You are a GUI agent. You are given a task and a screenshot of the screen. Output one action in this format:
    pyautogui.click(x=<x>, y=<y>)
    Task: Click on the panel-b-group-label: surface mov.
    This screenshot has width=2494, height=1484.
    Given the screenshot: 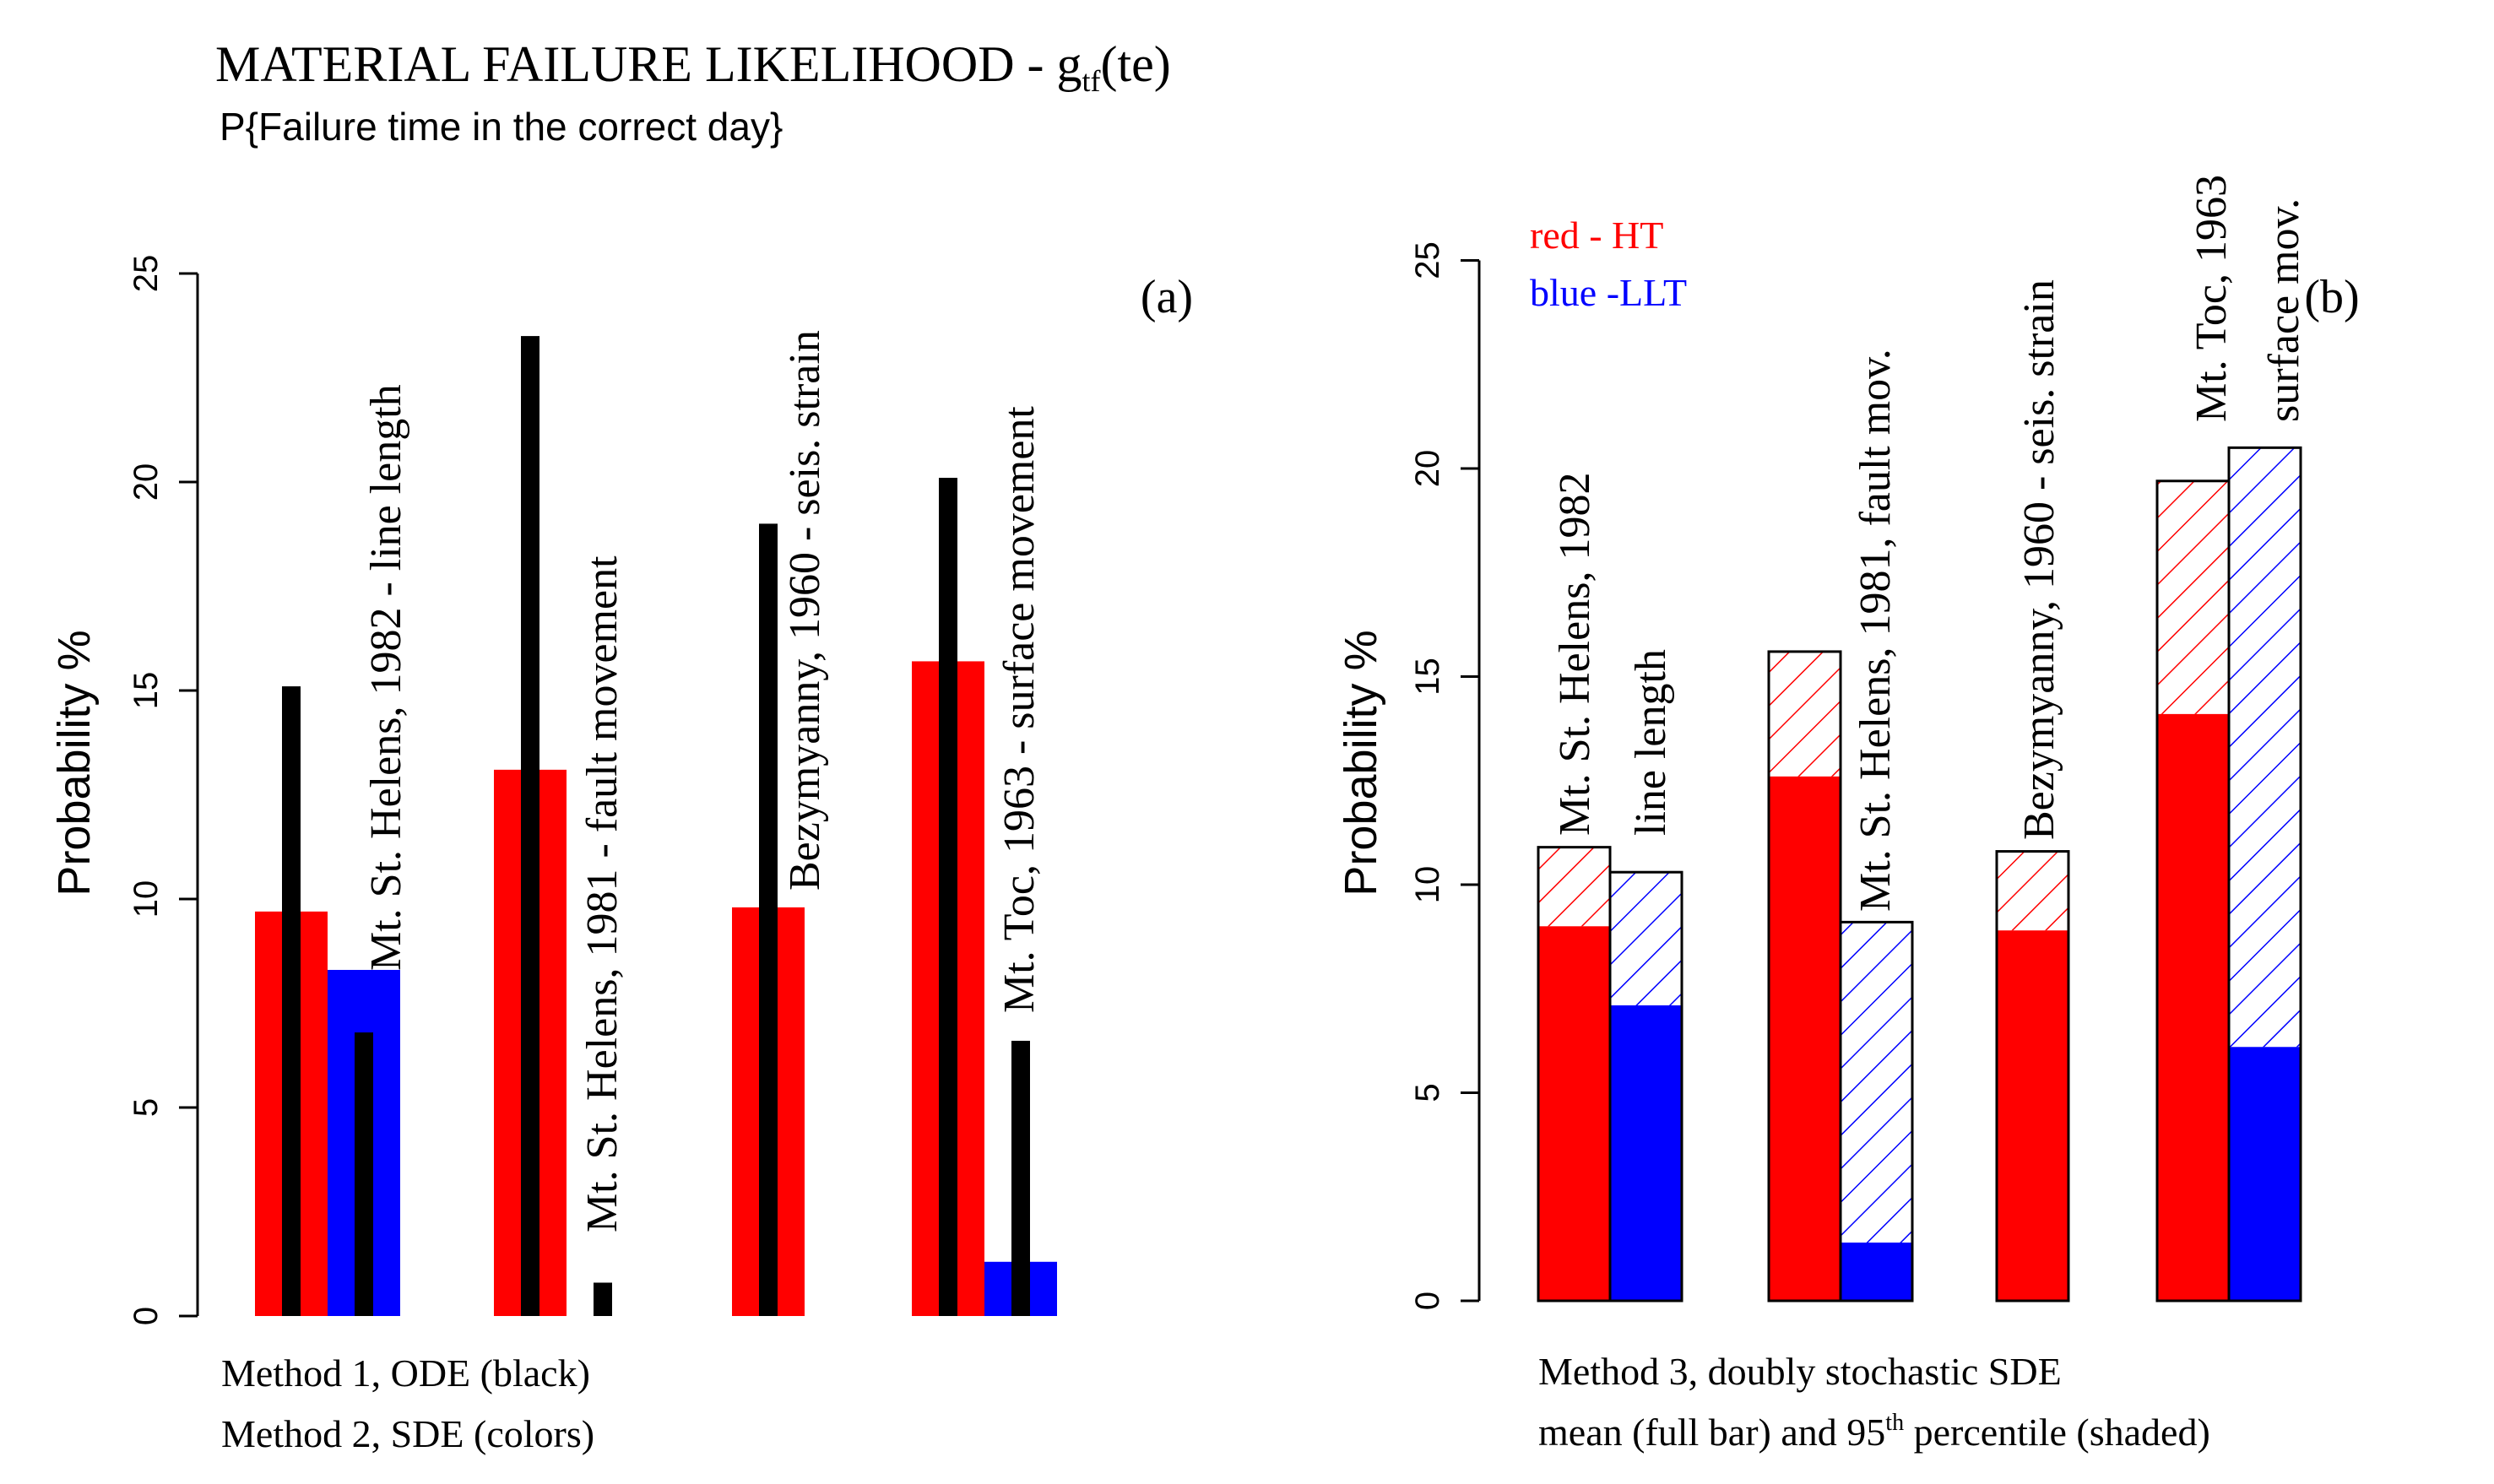 What is the action you would take?
    pyautogui.click(x=2284, y=310)
    